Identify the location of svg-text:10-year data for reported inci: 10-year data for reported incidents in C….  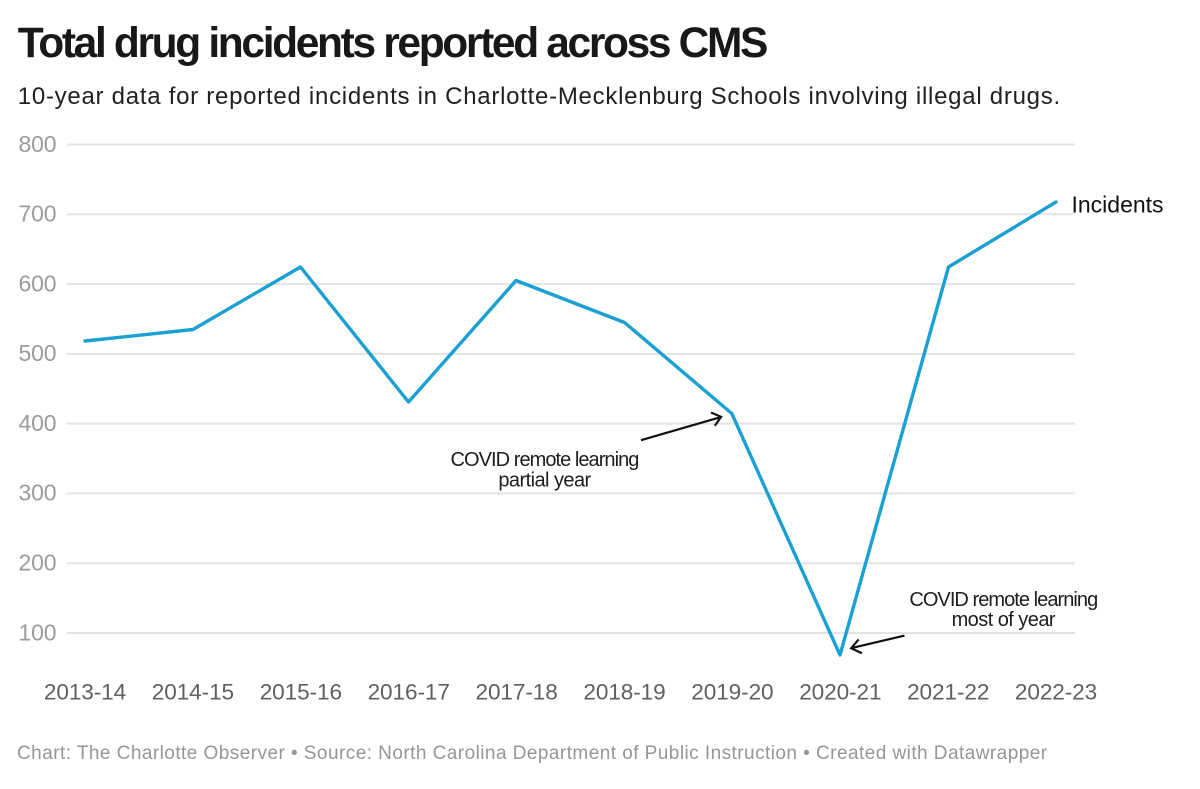
(539, 96).